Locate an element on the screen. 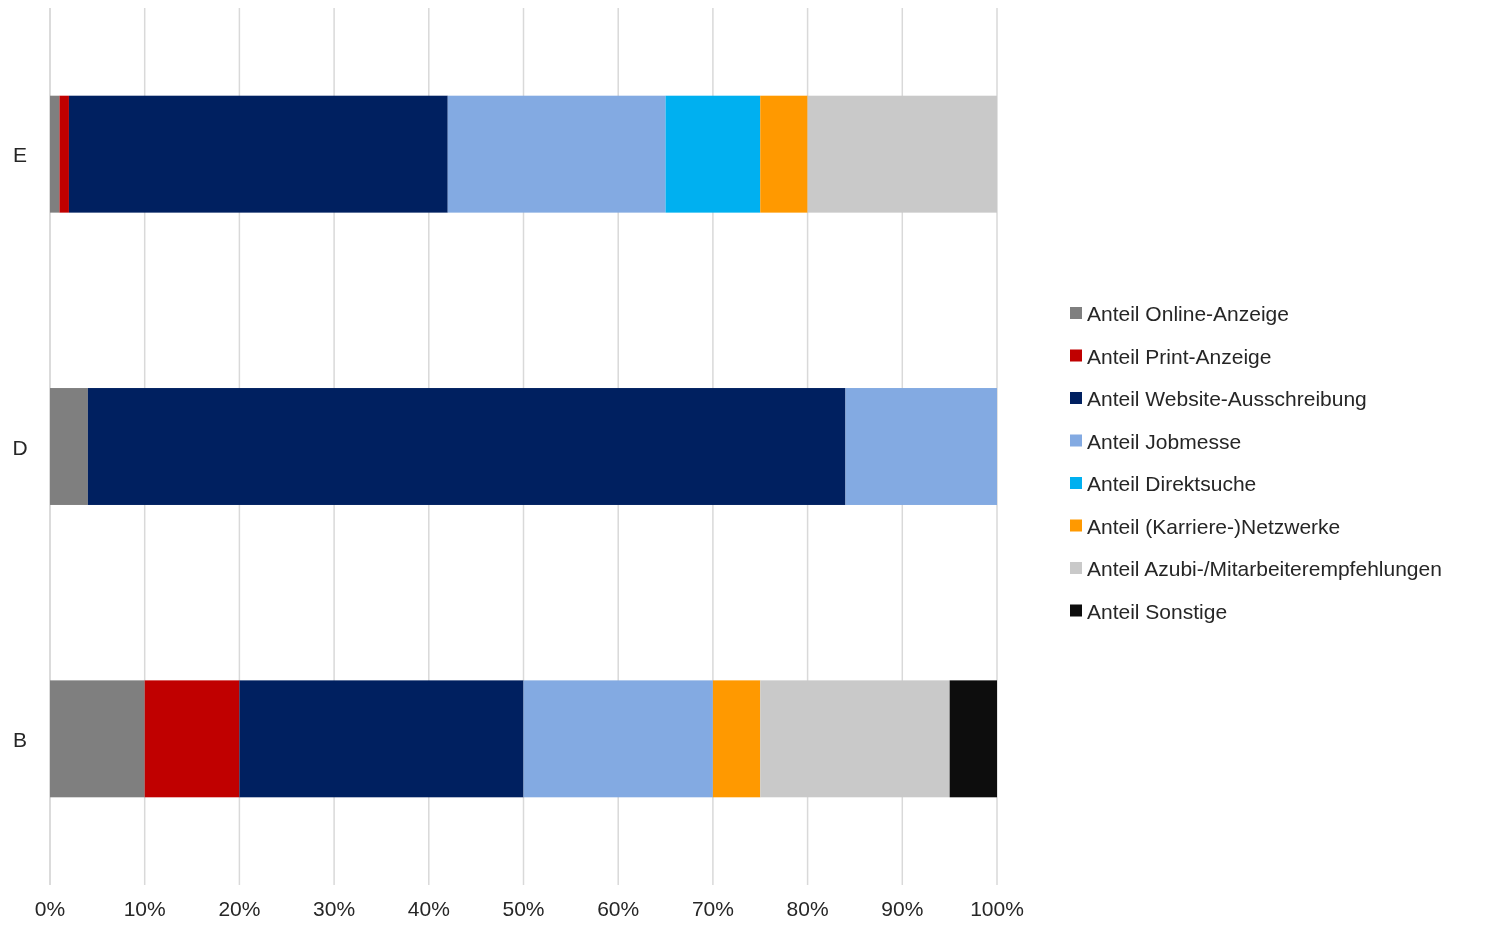 This screenshot has width=1505, height=927. legend-label: Anteil Website-Ausschreibung is located at coordinates (1227, 398).